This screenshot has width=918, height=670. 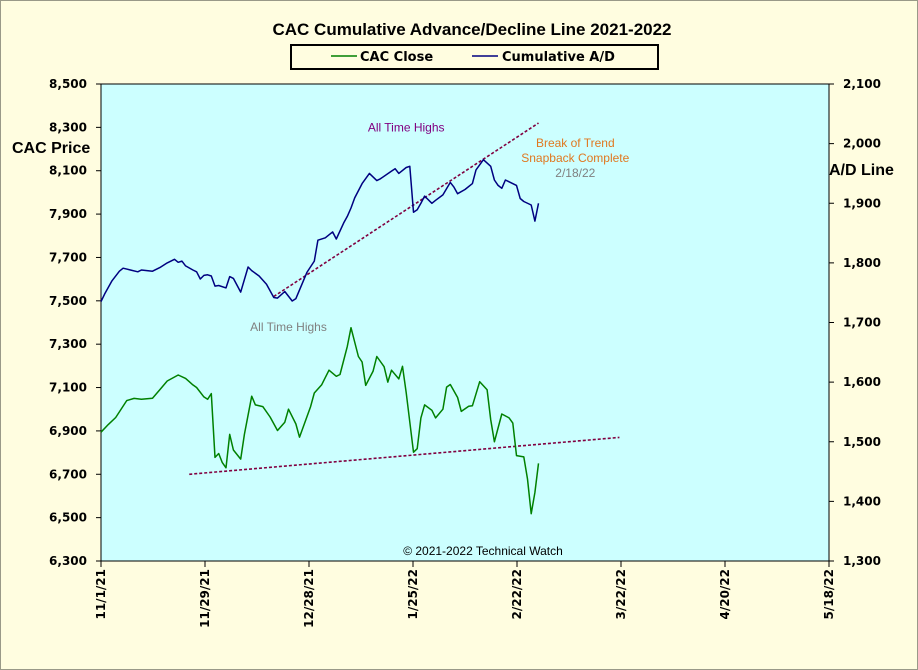 What do you see at coordinates (320, 420) in the screenshot?
I see `series-line-cac-close` at bounding box center [320, 420].